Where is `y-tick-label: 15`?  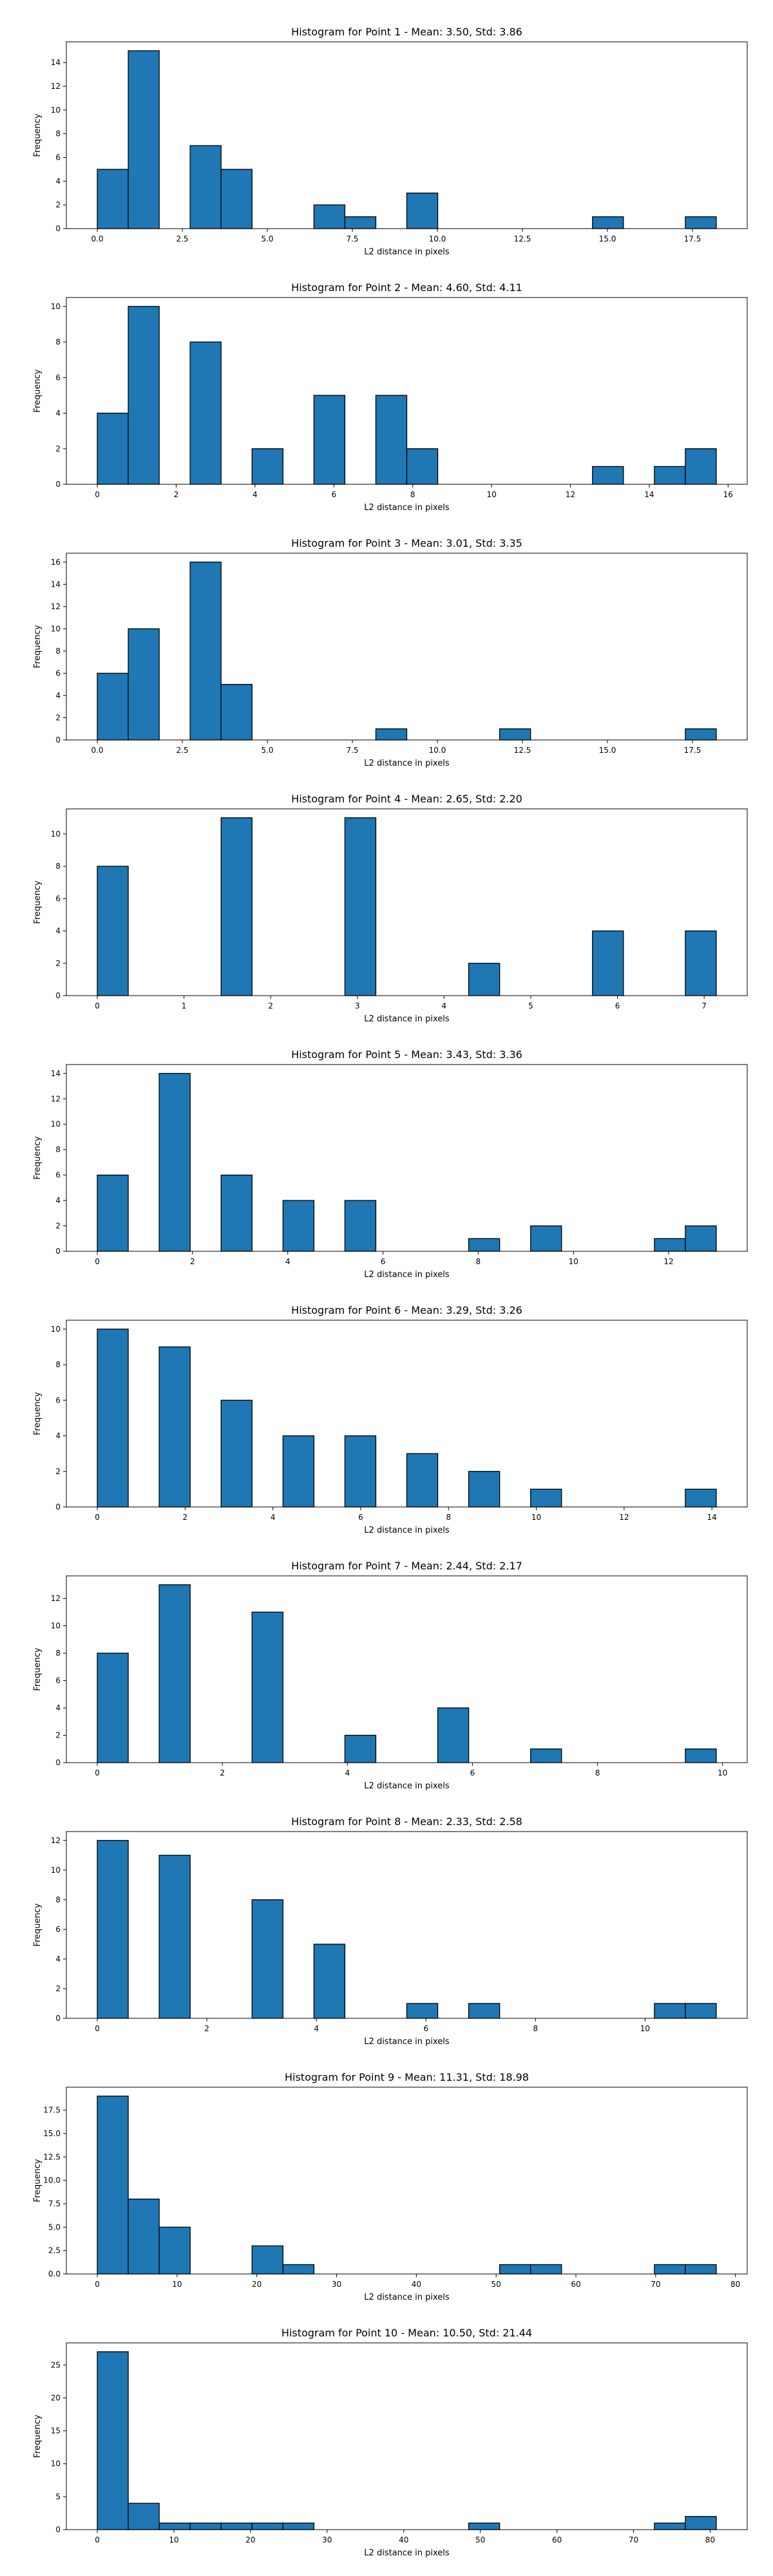
y-tick-label: 15 is located at coordinates (56, 2431).